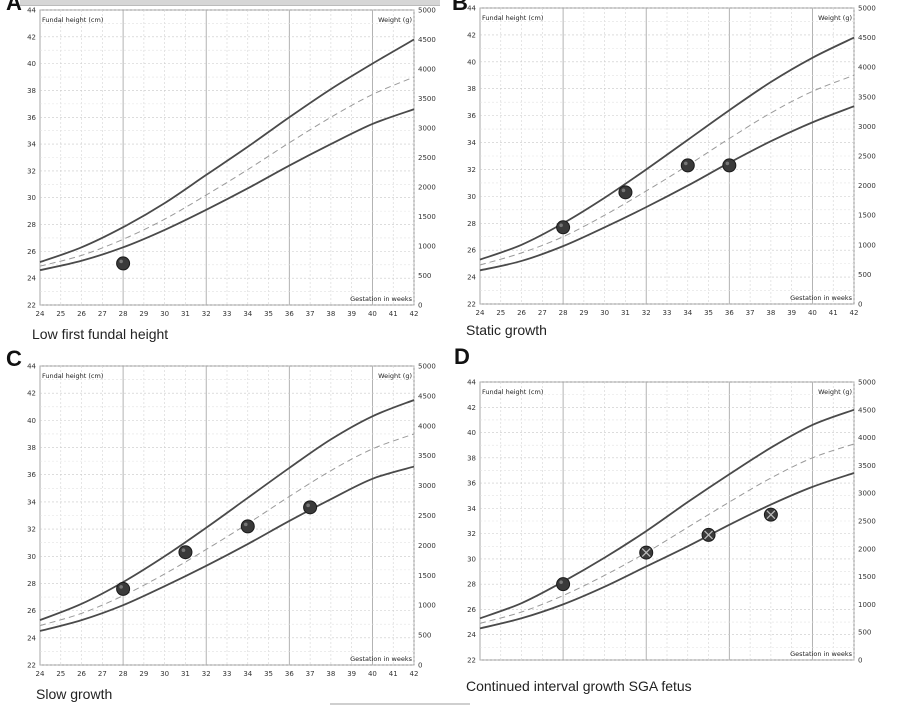  I want to click on bottom-edge-bar, so click(400, 704).